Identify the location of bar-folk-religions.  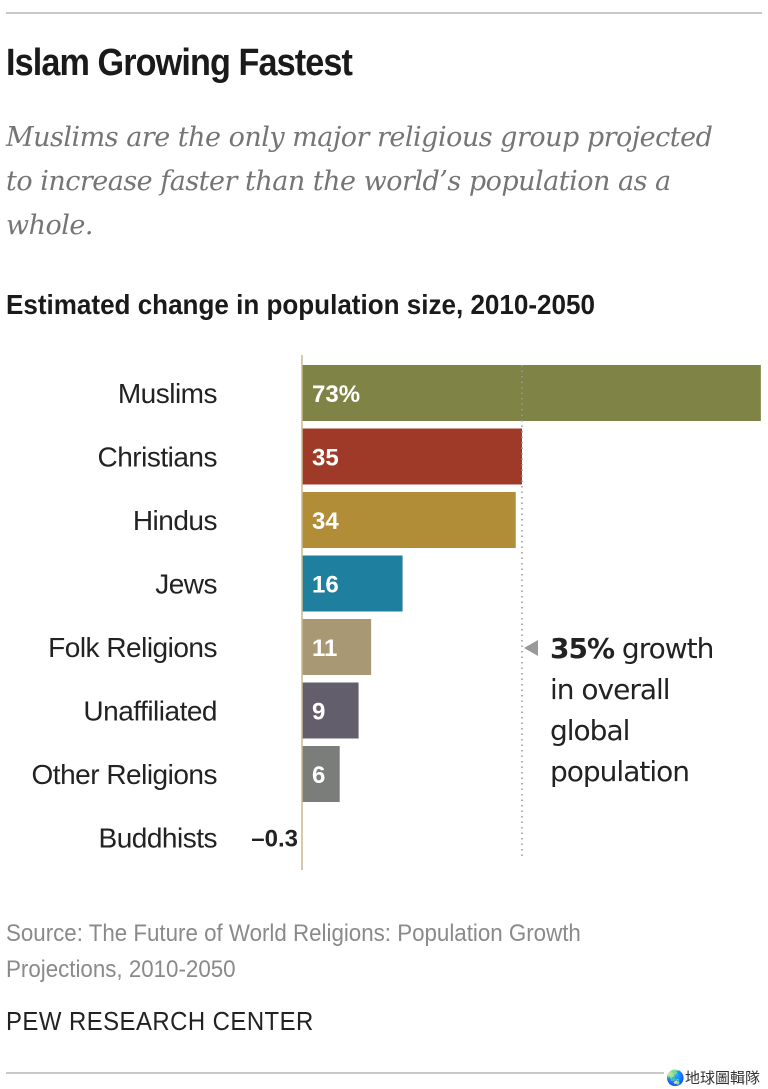
(337, 647).